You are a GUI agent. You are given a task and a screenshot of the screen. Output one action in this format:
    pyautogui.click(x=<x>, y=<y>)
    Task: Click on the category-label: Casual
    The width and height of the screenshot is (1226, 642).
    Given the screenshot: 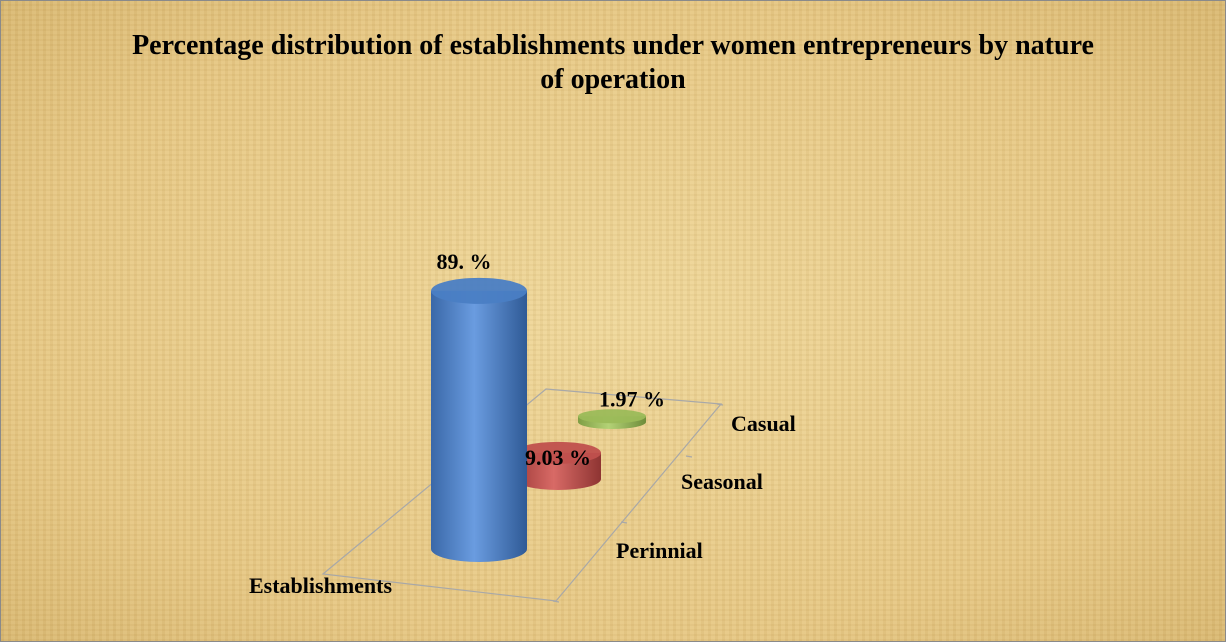 What is the action you would take?
    pyautogui.click(x=763, y=423)
    